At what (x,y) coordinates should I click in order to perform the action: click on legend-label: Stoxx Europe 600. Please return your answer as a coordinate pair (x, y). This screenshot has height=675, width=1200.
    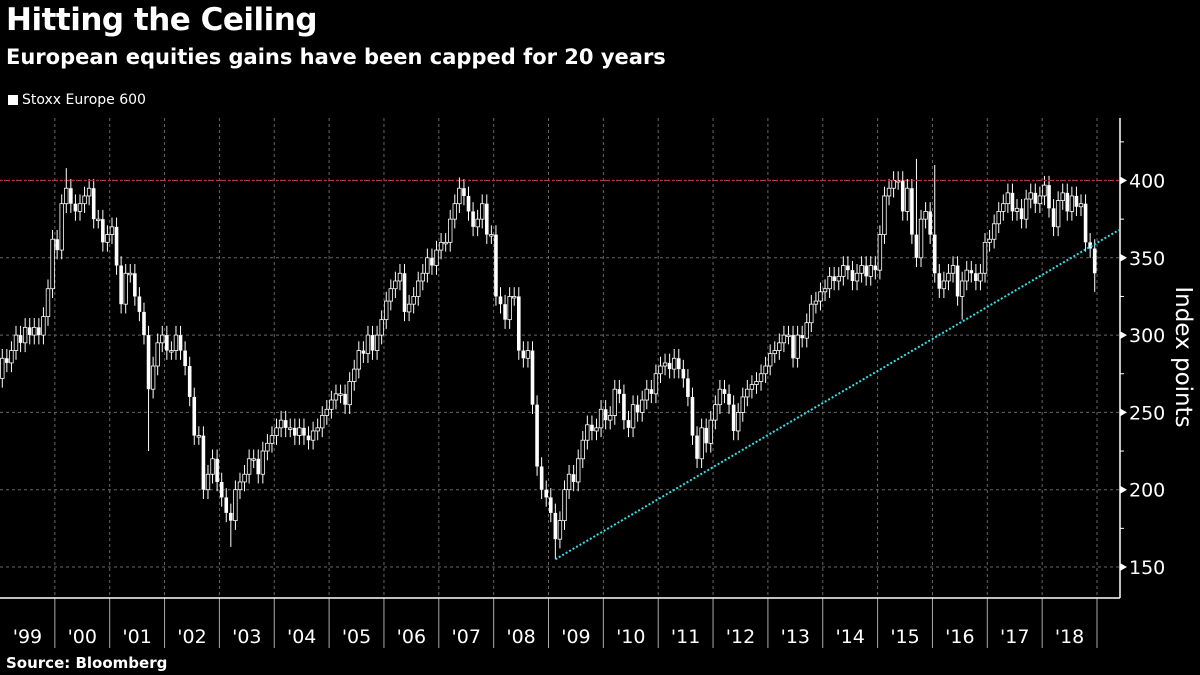
    Looking at the image, I should click on (84, 100).